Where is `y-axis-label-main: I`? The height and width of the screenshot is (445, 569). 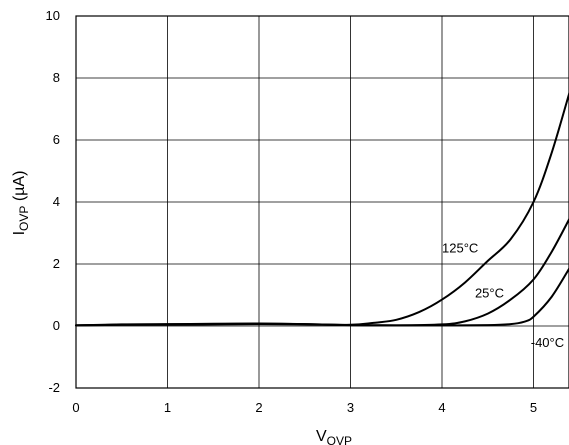
y-axis-label-main: I is located at coordinates (19, 233).